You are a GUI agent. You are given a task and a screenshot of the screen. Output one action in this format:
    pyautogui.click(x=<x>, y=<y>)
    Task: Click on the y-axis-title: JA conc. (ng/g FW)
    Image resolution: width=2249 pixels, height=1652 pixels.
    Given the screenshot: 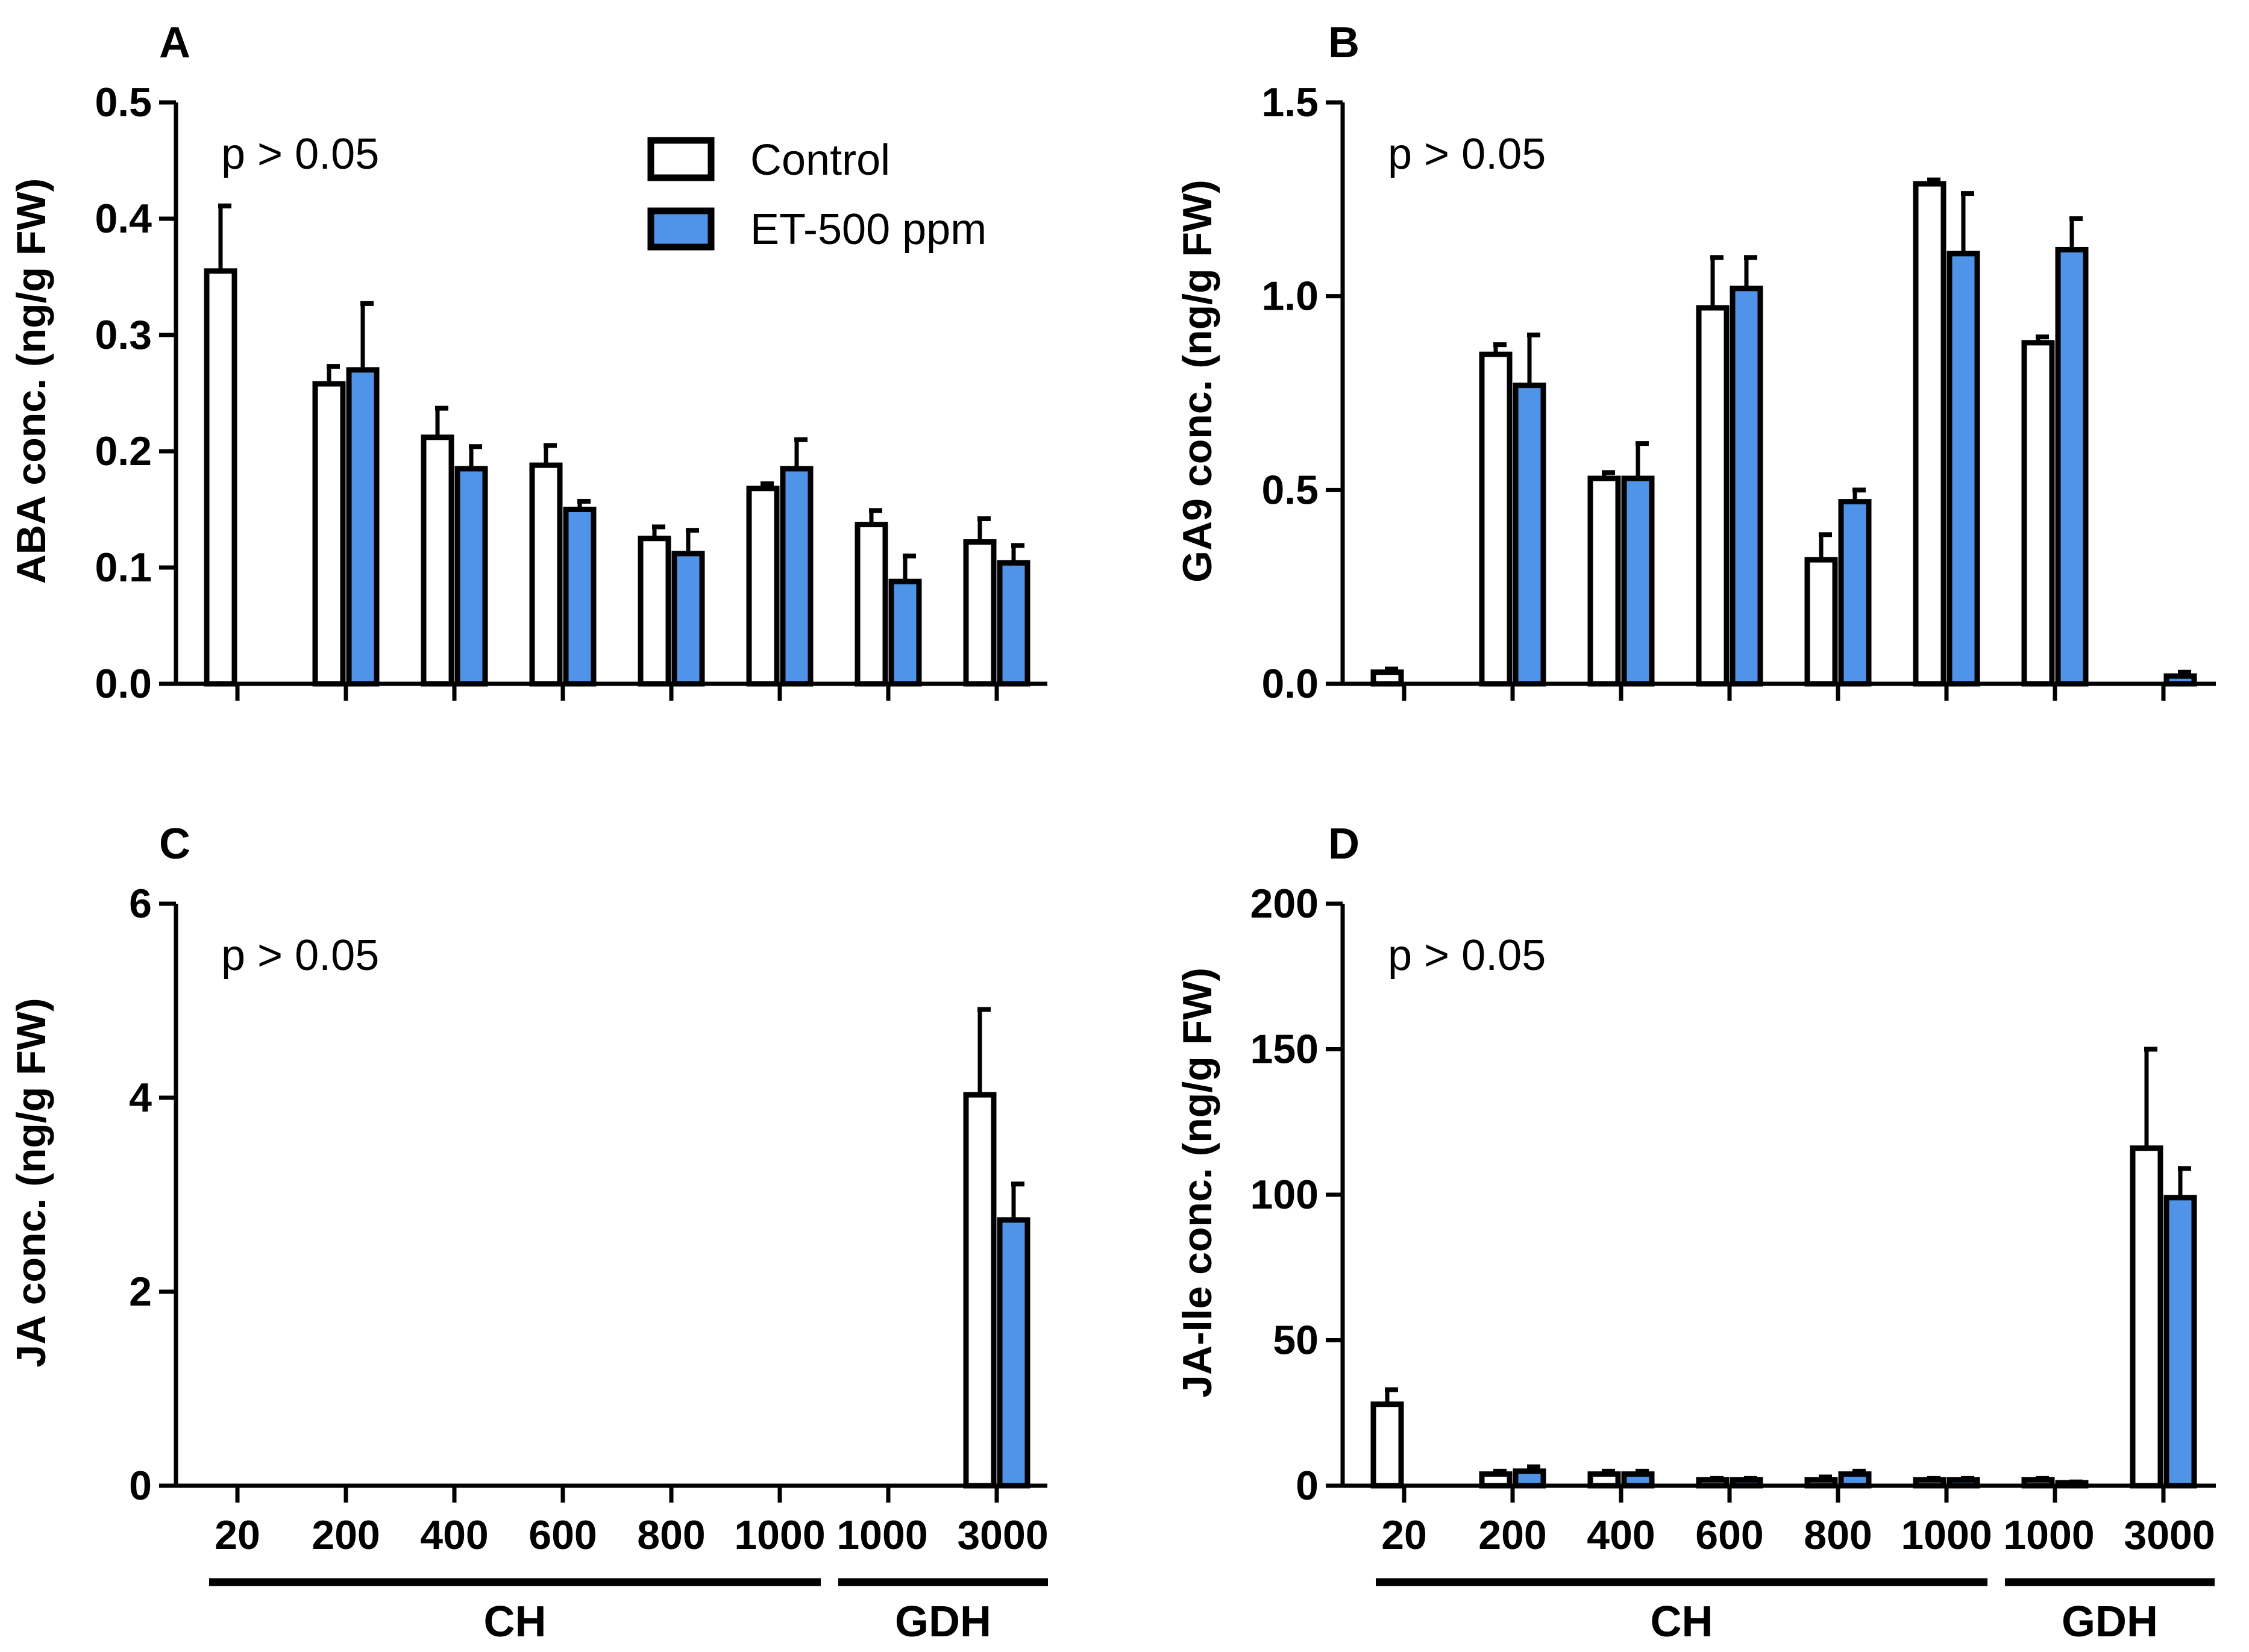 What is the action you would take?
    pyautogui.click(x=31, y=1182)
    